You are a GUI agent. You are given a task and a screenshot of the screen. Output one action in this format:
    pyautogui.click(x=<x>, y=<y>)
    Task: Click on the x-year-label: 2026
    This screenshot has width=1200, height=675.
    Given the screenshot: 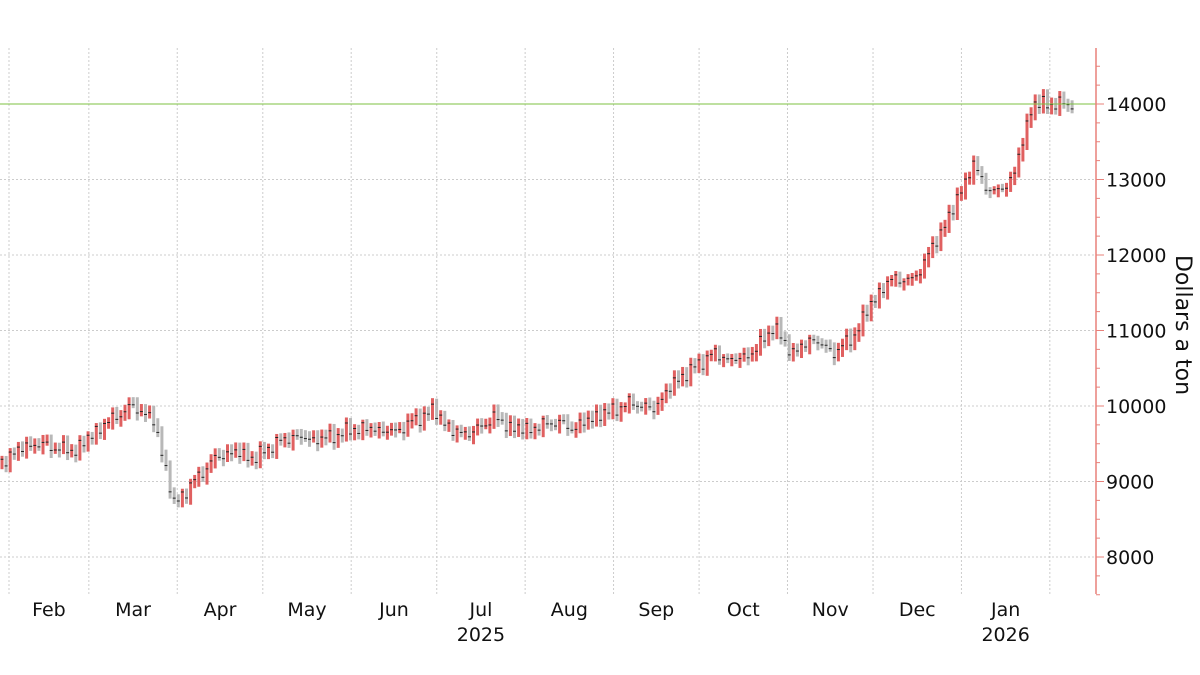 What is the action you would take?
    pyautogui.click(x=1005, y=635)
    